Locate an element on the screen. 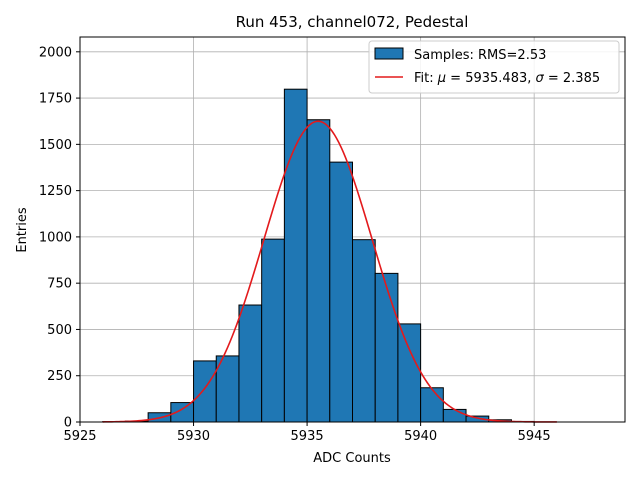 The image size is (640, 485). x-tick-label: 5930 is located at coordinates (193, 436).